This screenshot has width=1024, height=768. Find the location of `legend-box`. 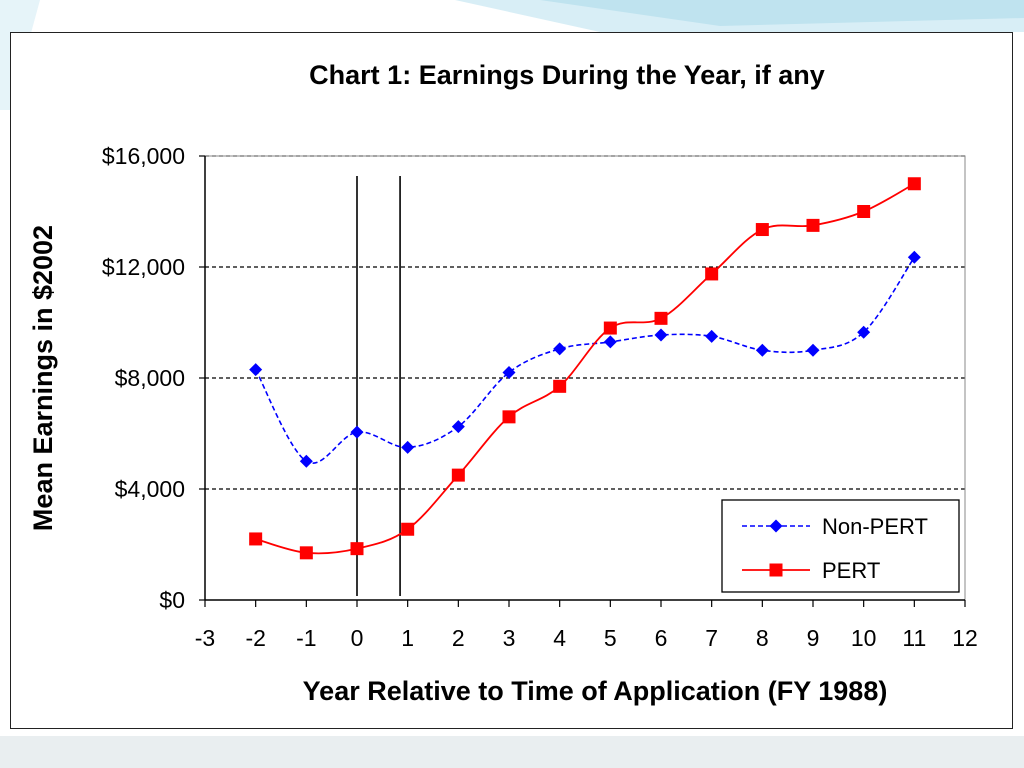

legend-box is located at coordinates (840, 546).